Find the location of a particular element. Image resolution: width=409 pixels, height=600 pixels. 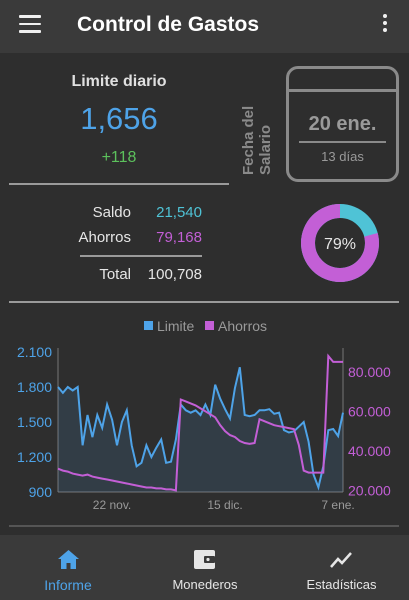

ahorros-label: Ahorros is located at coordinates (104, 237).